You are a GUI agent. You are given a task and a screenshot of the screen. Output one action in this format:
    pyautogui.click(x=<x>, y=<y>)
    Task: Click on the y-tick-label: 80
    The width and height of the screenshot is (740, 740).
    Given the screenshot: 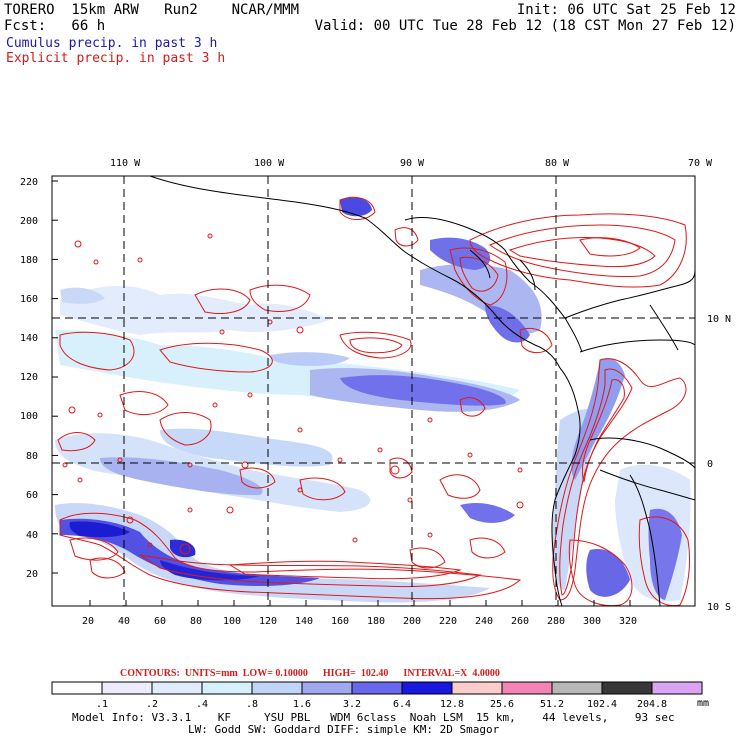 What is the action you would take?
    pyautogui.click(x=32, y=456)
    